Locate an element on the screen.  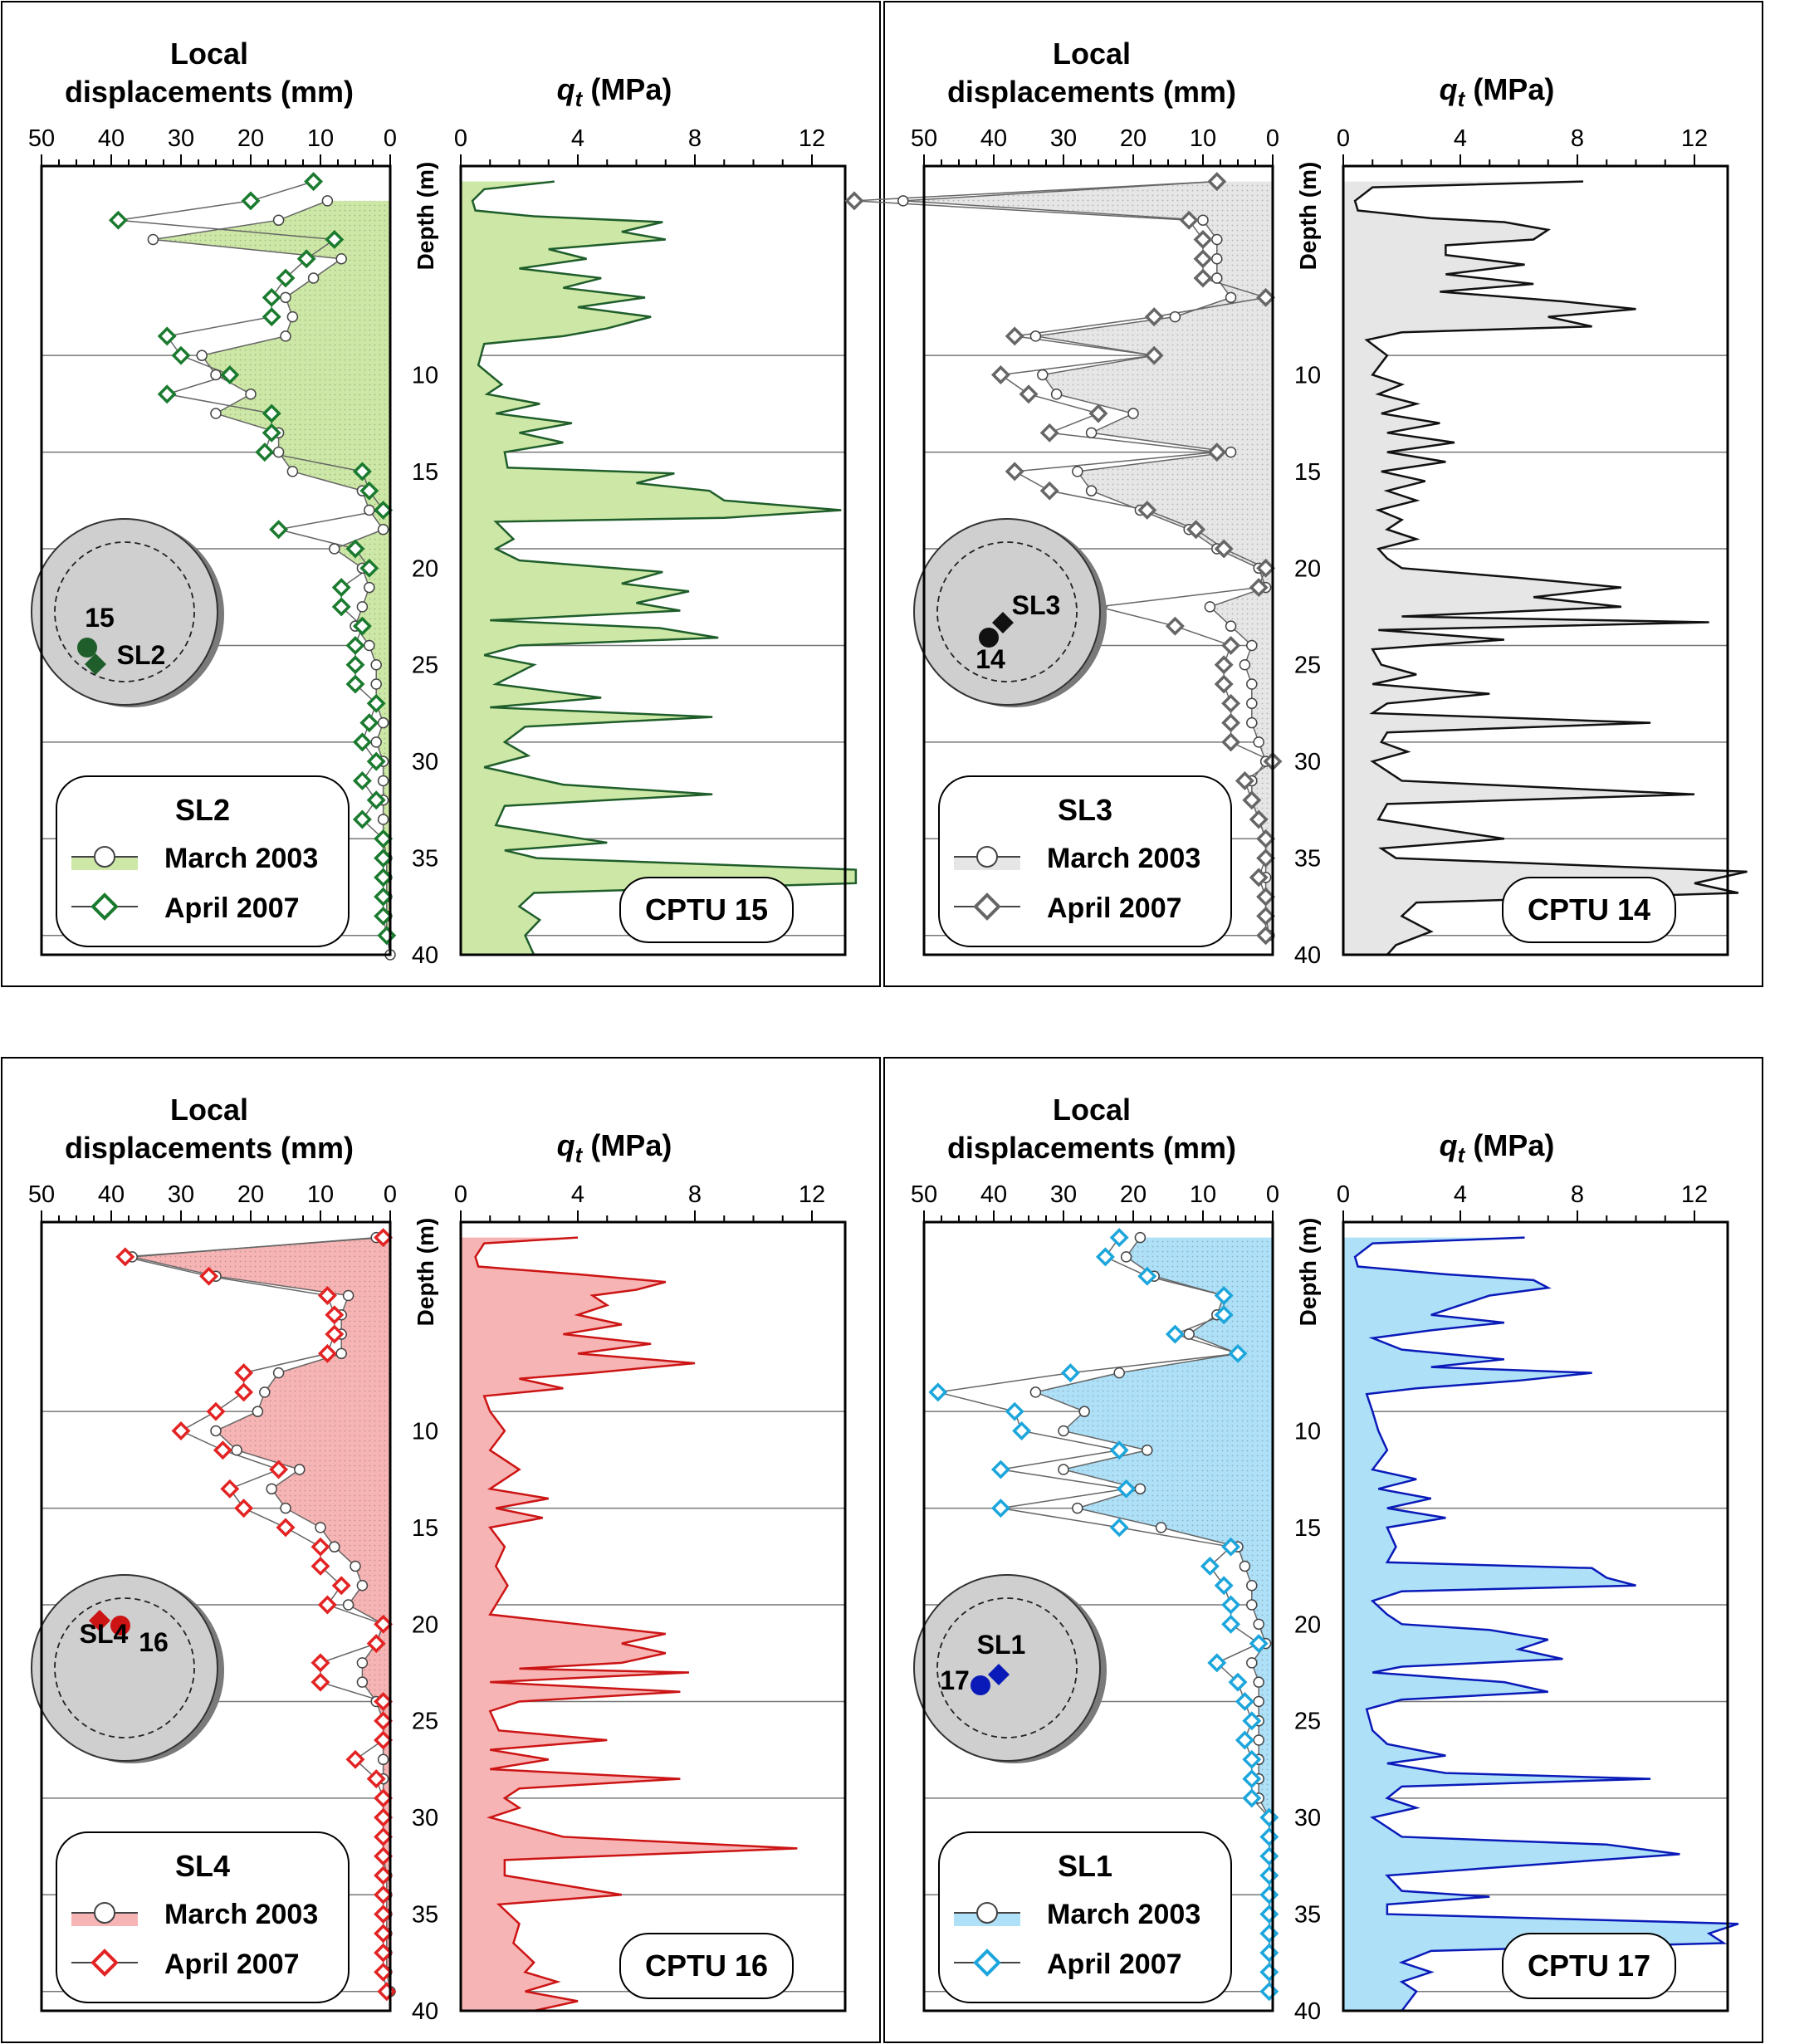
right-x-tick-label: 0 is located at coordinates (460, 1194).